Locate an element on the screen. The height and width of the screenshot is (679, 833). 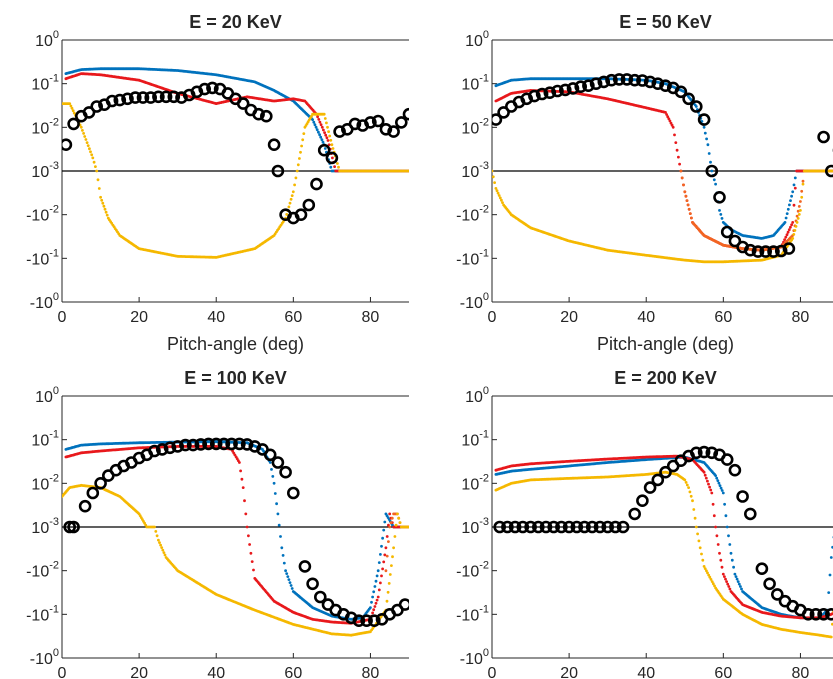
y-tick-label: 10⁻¹ is located at coordinates (45, 83).